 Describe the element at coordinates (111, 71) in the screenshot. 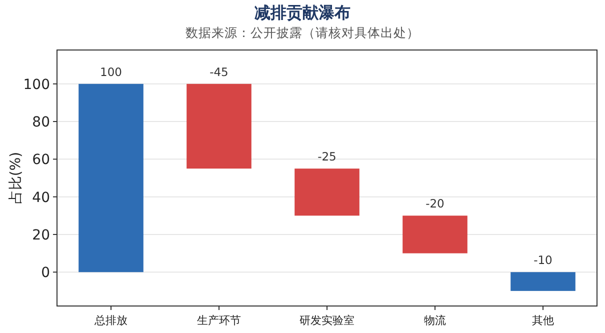

I see `data-label: 100` at that location.